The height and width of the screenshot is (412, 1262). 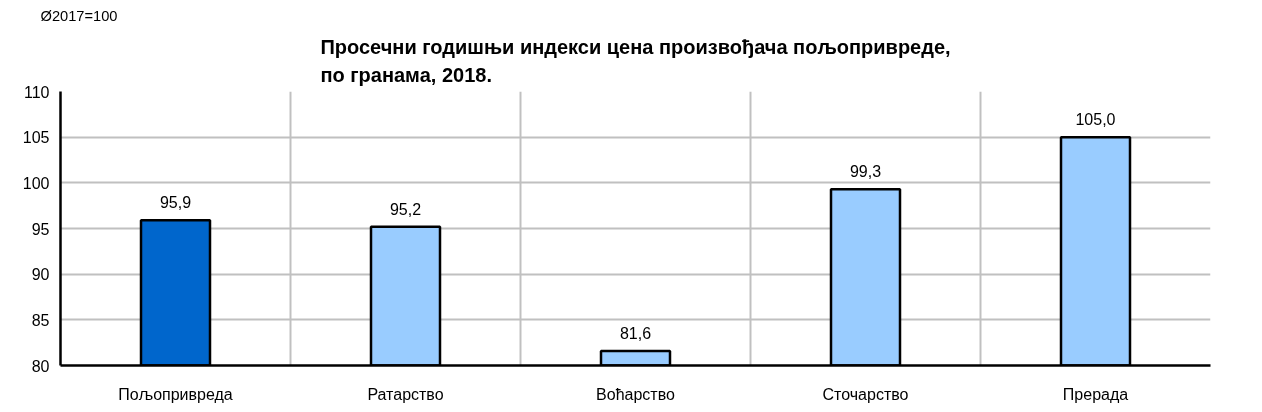 What do you see at coordinates (1095, 394) in the screenshot?
I see `x-tick-label: Прерада` at bounding box center [1095, 394].